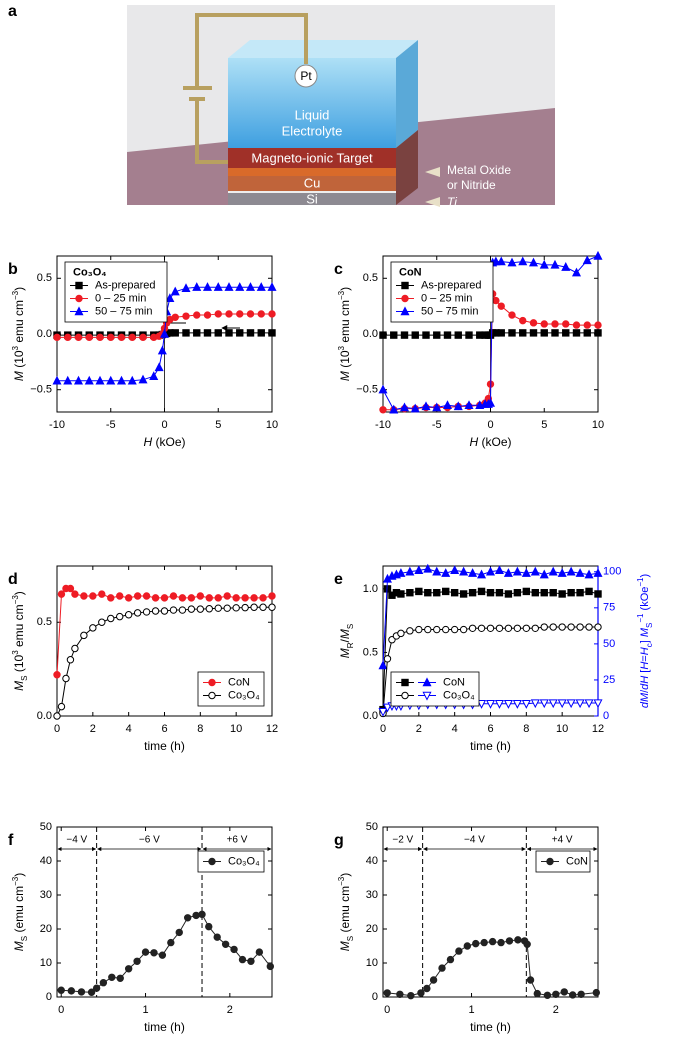  I want to click on panel-label: d, so click(13, 579).